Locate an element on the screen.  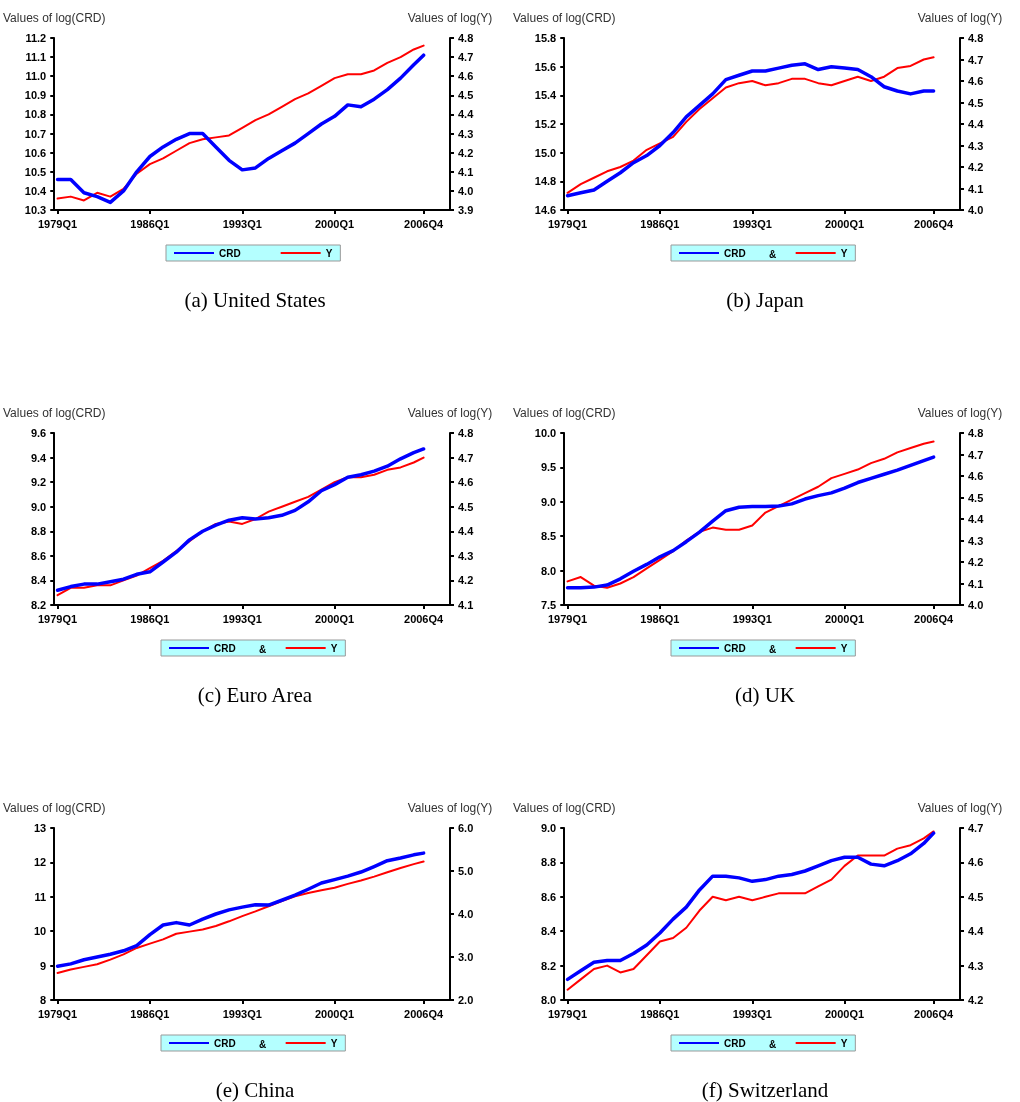
y-tick-label: 15.4 is located at coordinates (546, 95).